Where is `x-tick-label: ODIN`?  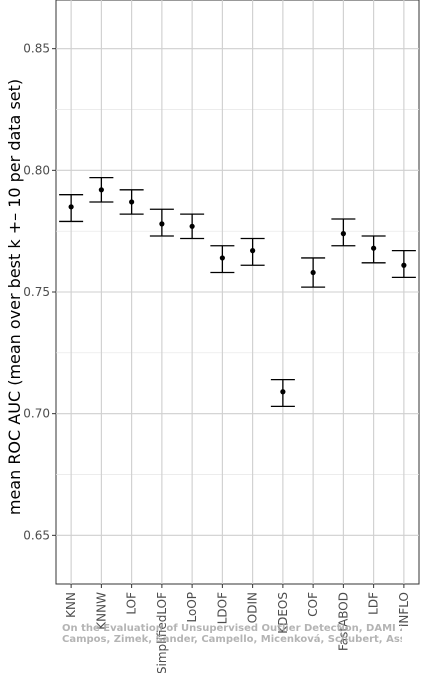 x-tick-label: ODIN is located at coordinates (253, 607).